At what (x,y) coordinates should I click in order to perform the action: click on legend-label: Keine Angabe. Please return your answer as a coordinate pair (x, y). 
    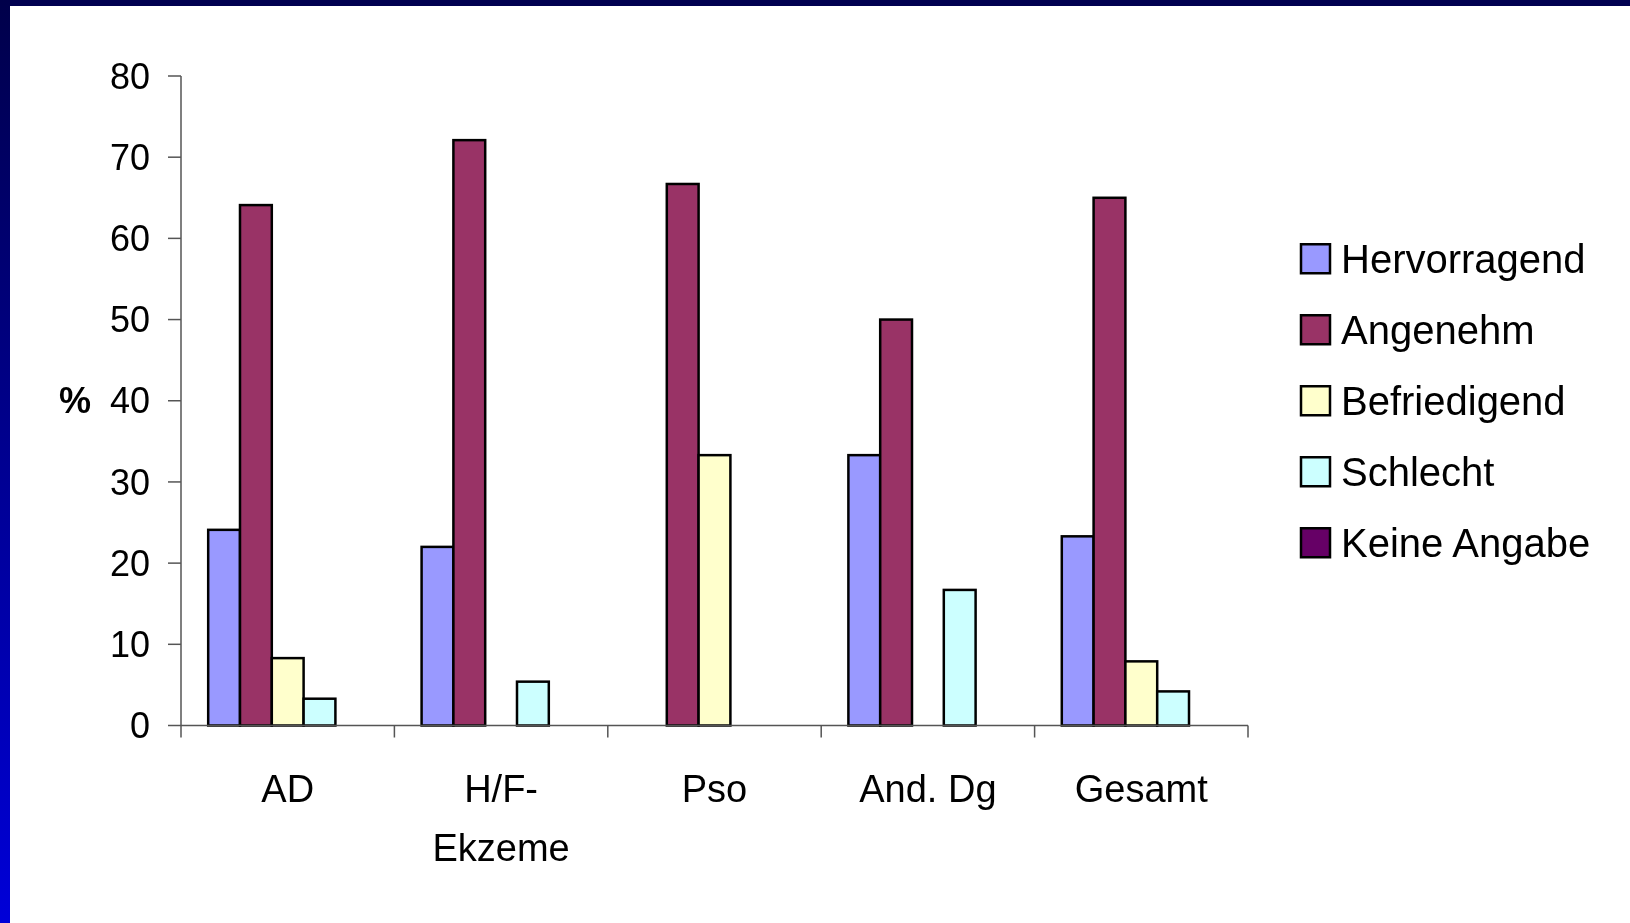
    Looking at the image, I should click on (1466, 542).